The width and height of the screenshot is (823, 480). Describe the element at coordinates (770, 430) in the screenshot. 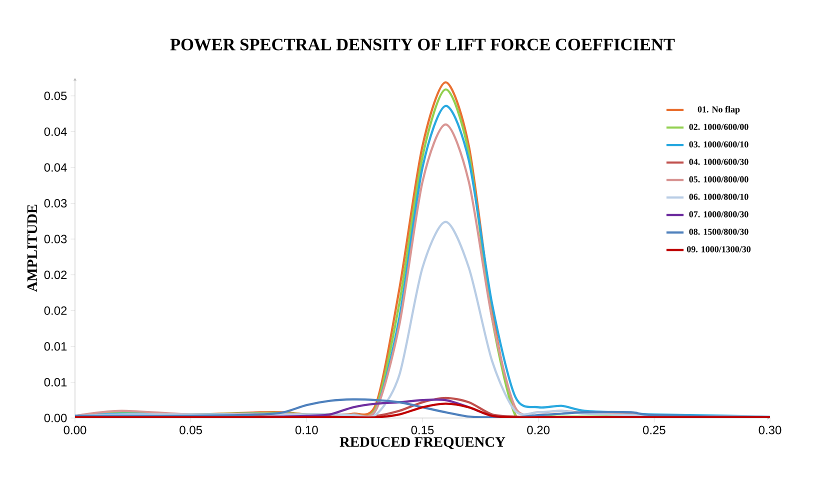

I see `x-tick-label: 0.30` at that location.